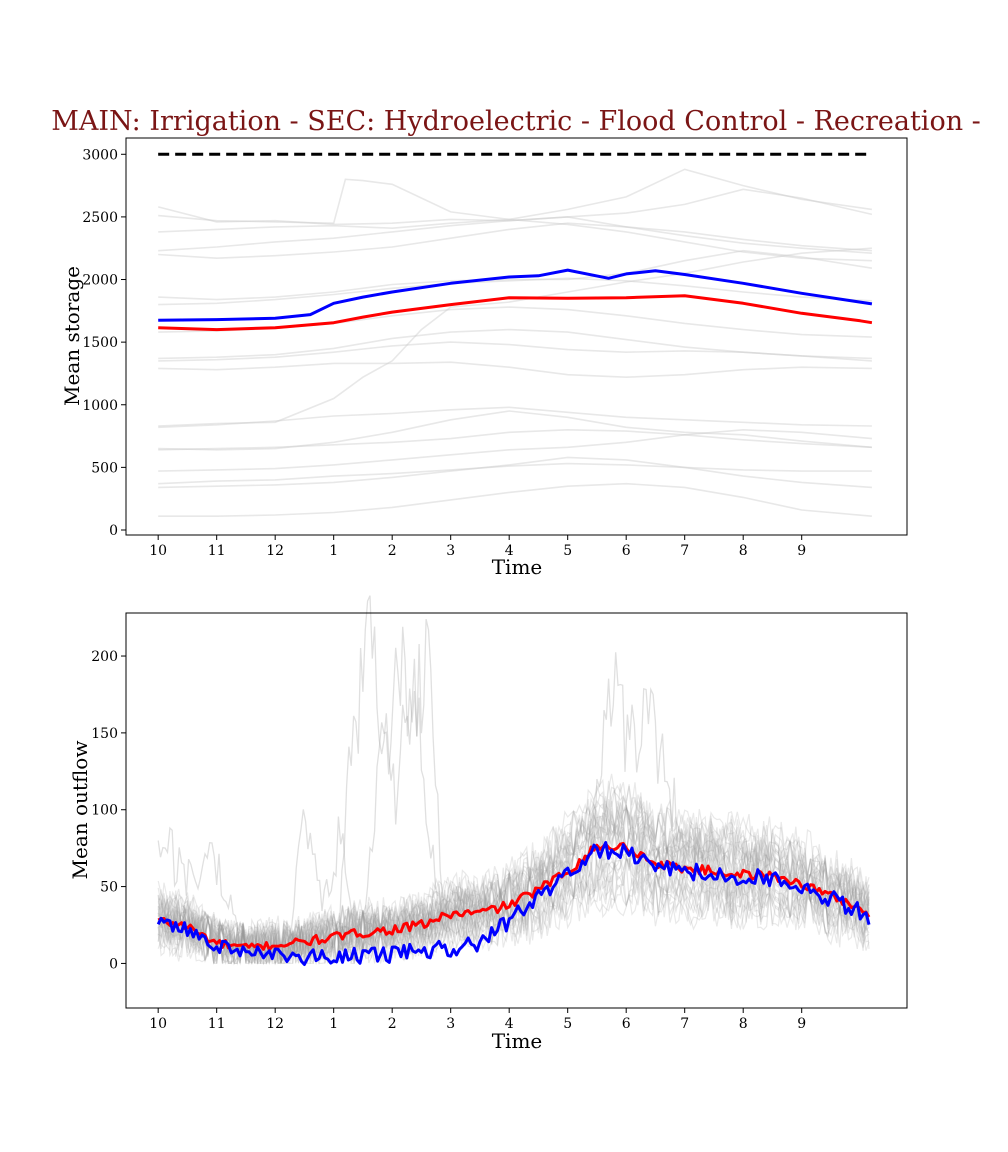  Describe the element at coordinates (477, 1020) in the screenshot. I see `outflow-x-ticks: 10 11 12 1 2 3 4 5 6 7 8 9` at that location.